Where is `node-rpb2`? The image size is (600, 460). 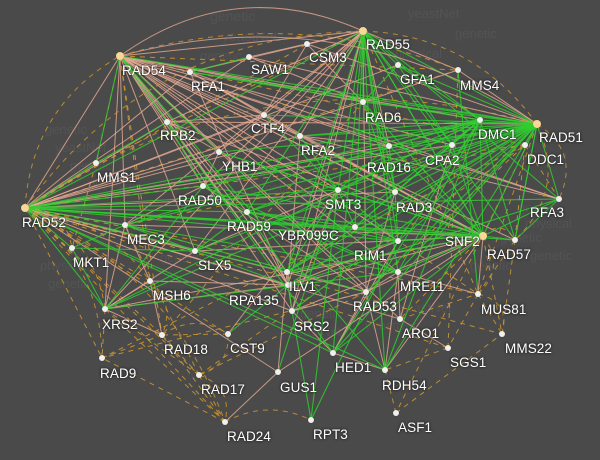
node-rpb2 is located at coordinates (167, 122).